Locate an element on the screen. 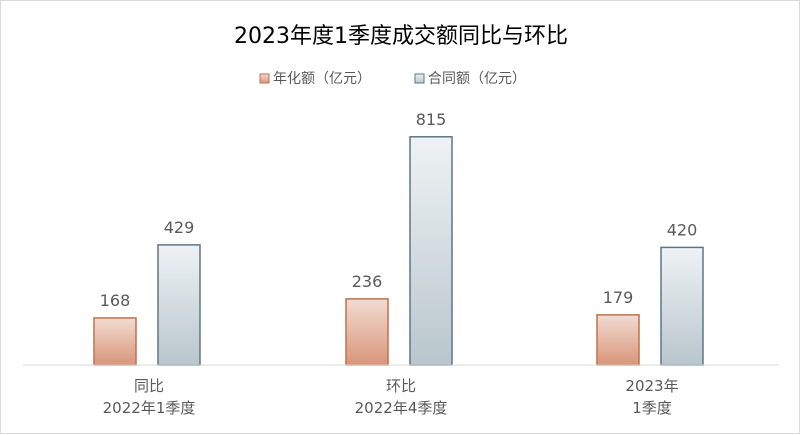 The image size is (800, 435). value-label-series1-cat3: 179 is located at coordinates (618, 297).